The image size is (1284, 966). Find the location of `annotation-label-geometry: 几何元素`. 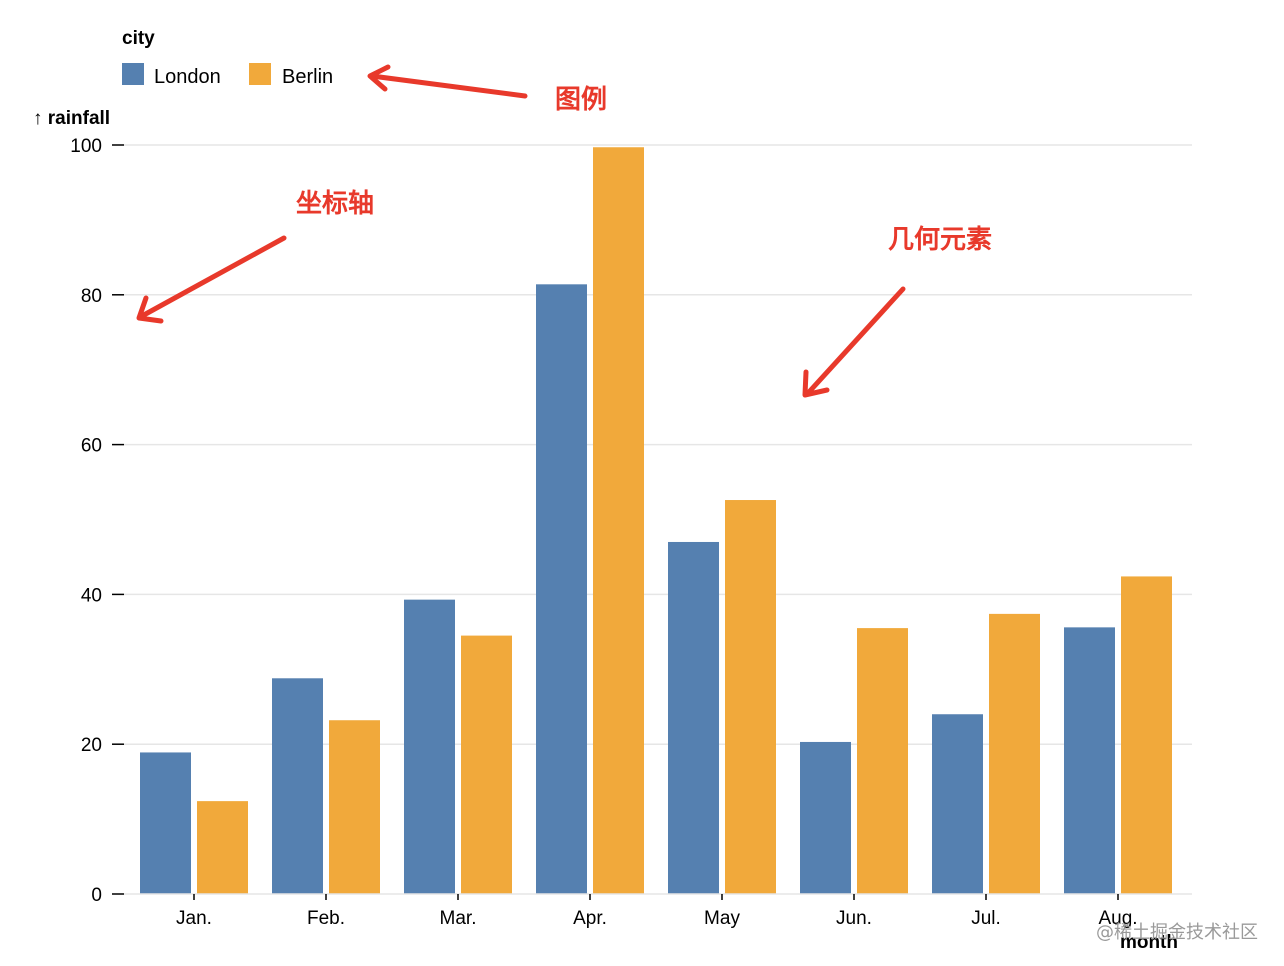

annotation-label-geometry: 几何元素 is located at coordinates (940, 240).